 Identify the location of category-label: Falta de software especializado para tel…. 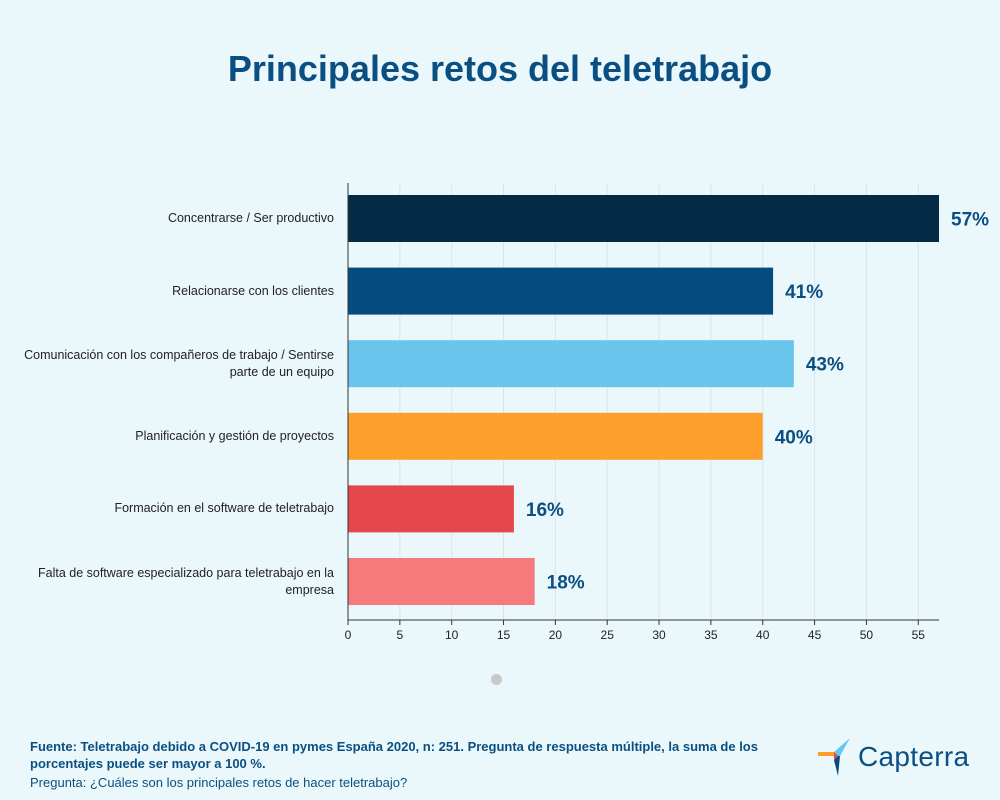
(185, 581).